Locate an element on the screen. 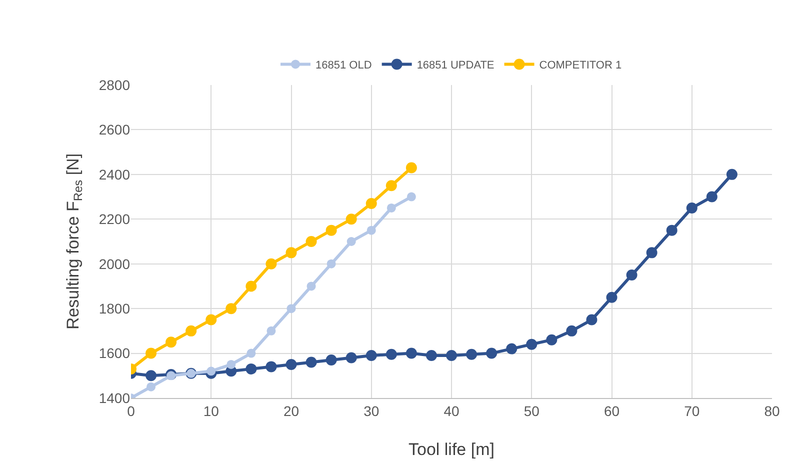 This screenshot has width=790, height=466. y-tick-label: 2400 is located at coordinates (114, 174).